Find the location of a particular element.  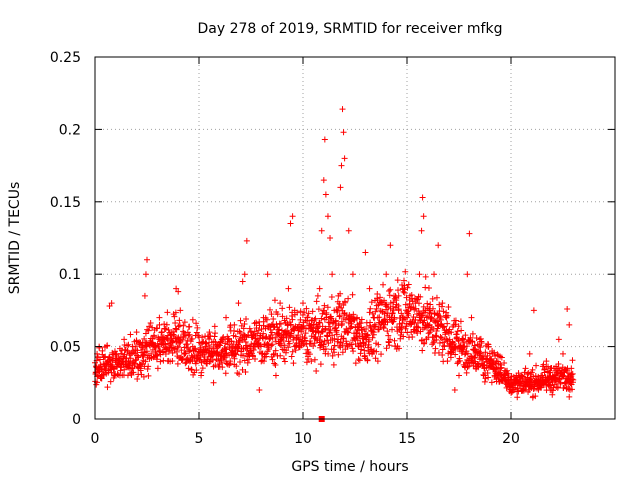

x-tick-label: 5 is located at coordinates (199, 439).